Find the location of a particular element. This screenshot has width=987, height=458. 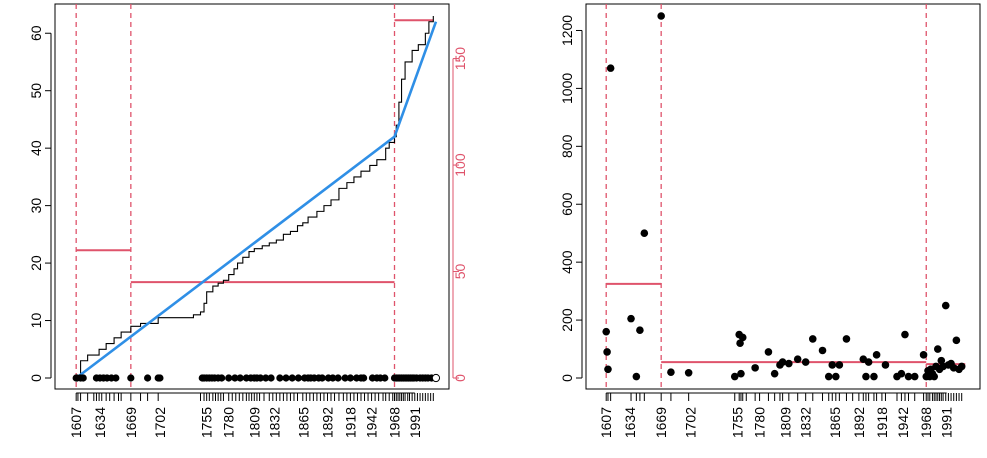

left-x-tick-label: 1968 is located at coordinates (395, 422).